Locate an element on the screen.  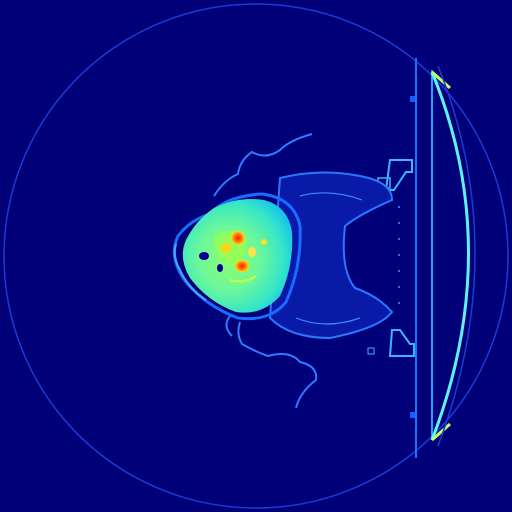
hair-strands is located at coordinates (265, 271).